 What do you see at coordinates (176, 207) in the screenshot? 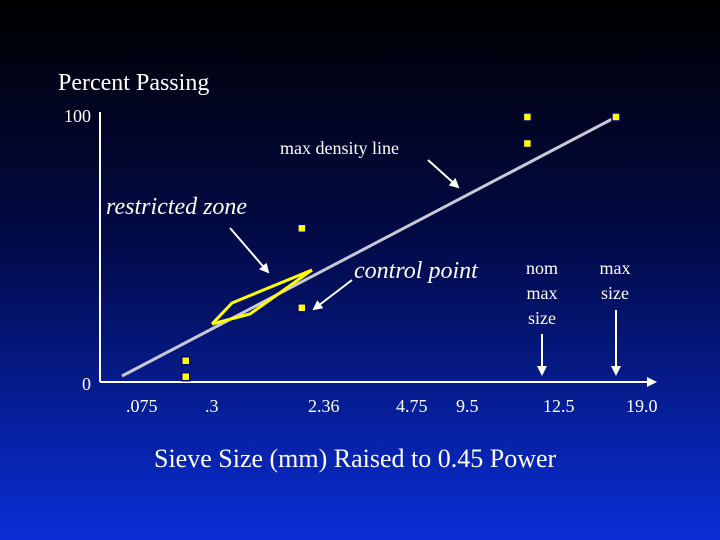
I see `restricted-zone-label: restricted zone` at bounding box center [176, 207].